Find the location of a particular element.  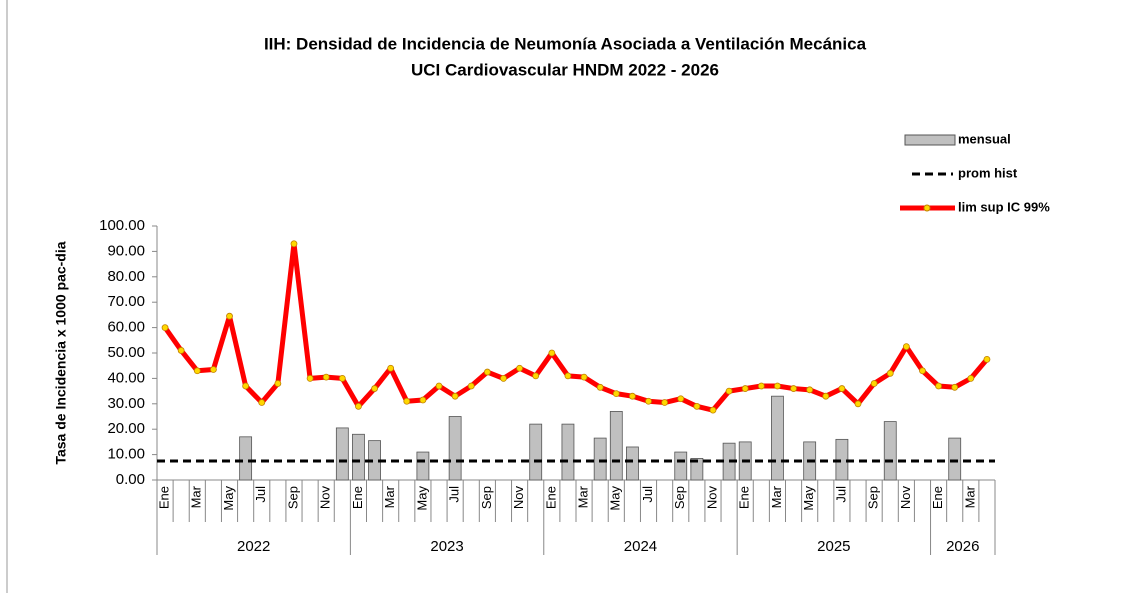

year-label: 2024 is located at coordinates (640, 546).